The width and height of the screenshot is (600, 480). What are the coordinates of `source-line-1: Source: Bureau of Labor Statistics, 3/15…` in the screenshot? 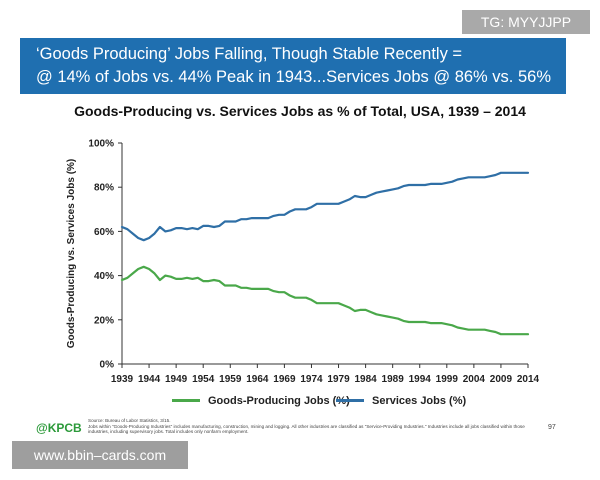 It's located at (129, 420).